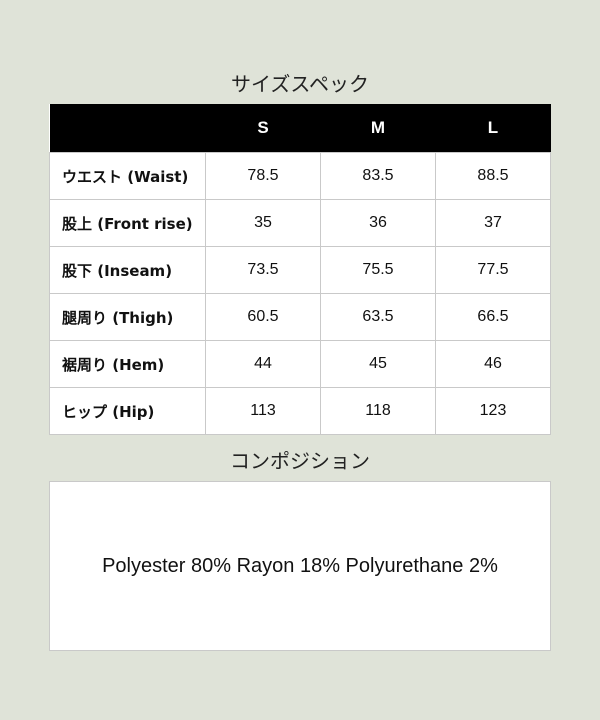 This screenshot has height=720, width=600. What do you see at coordinates (493, 176) in the screenshot?
I see `table-cell: 88.5` at bounding box center [493, 176].